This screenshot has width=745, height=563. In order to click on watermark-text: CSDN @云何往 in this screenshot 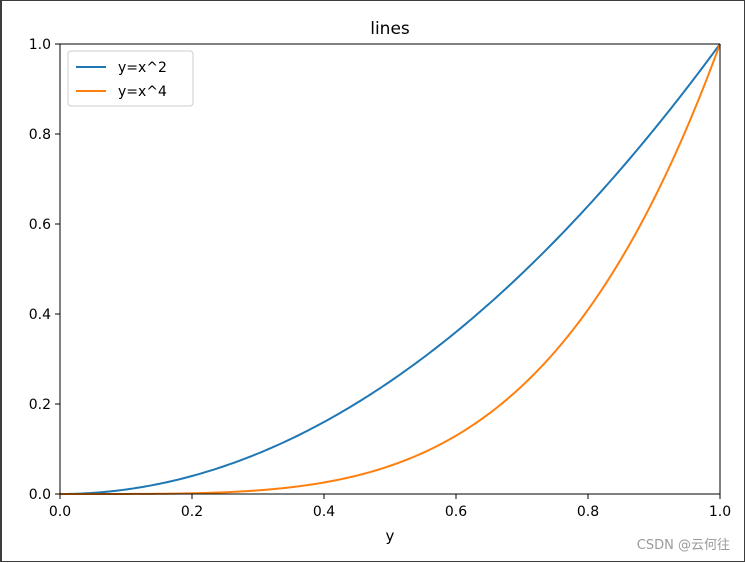, I will do `click(683, 545)`.